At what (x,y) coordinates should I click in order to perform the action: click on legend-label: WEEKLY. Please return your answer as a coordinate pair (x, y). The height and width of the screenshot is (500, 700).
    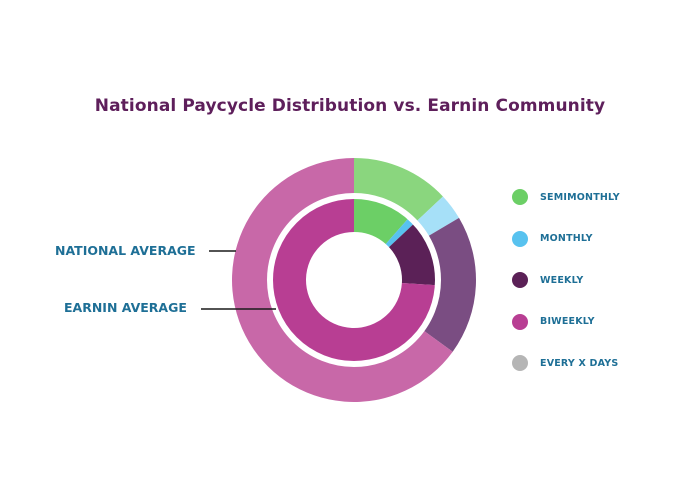
    Looking at the image, I should click on (562, 280).